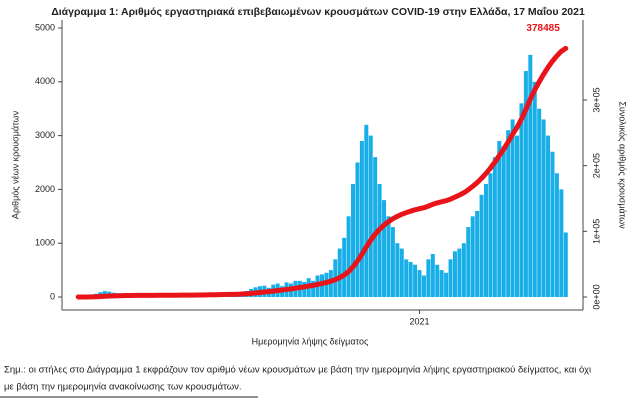  What do you see at coordinates (596, 99) in the screenshot?
I see `y2-tick-label: 3e+05` at bounding box center [596, 99].